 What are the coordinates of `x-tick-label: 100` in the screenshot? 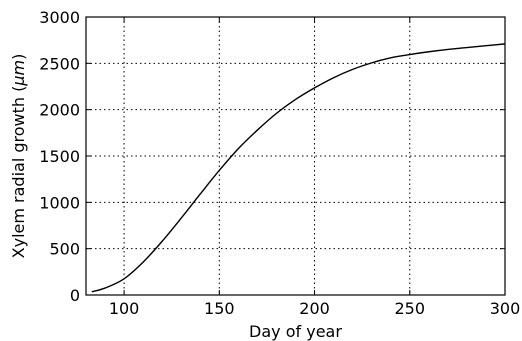 It's located at (124, 308).